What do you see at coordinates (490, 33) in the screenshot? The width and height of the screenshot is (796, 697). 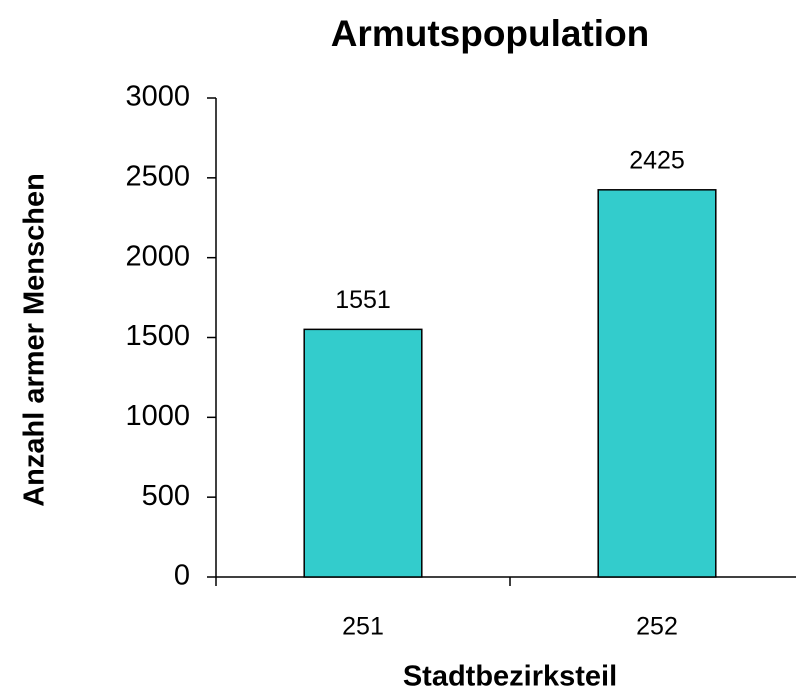 I see `chart-title: Armutspopulation` at bounding box center [490, 33].